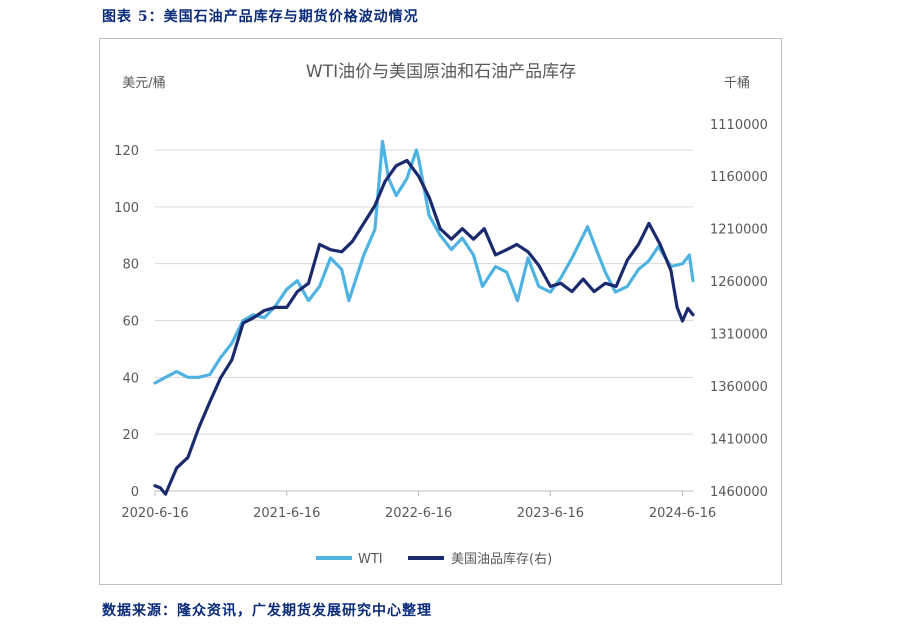 The width and height of the screenshot is (904, 631). I want to click on y-right-tick-label: 1360000, so click(739, 387).